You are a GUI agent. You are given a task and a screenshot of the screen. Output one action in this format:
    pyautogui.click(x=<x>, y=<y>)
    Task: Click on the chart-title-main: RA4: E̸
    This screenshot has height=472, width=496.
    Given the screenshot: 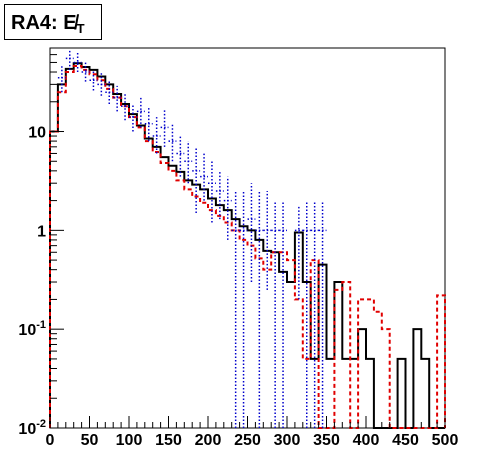 What is the action you would take?
    pyautogui.click(x=44, y=23)
    